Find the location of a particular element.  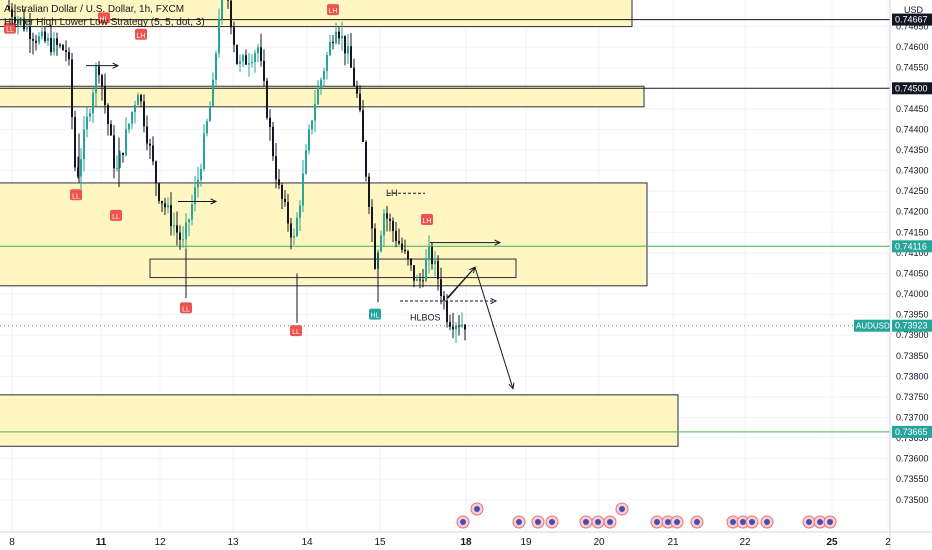

price-badge-text: 0.74667 is located at coordinates (911, 20).